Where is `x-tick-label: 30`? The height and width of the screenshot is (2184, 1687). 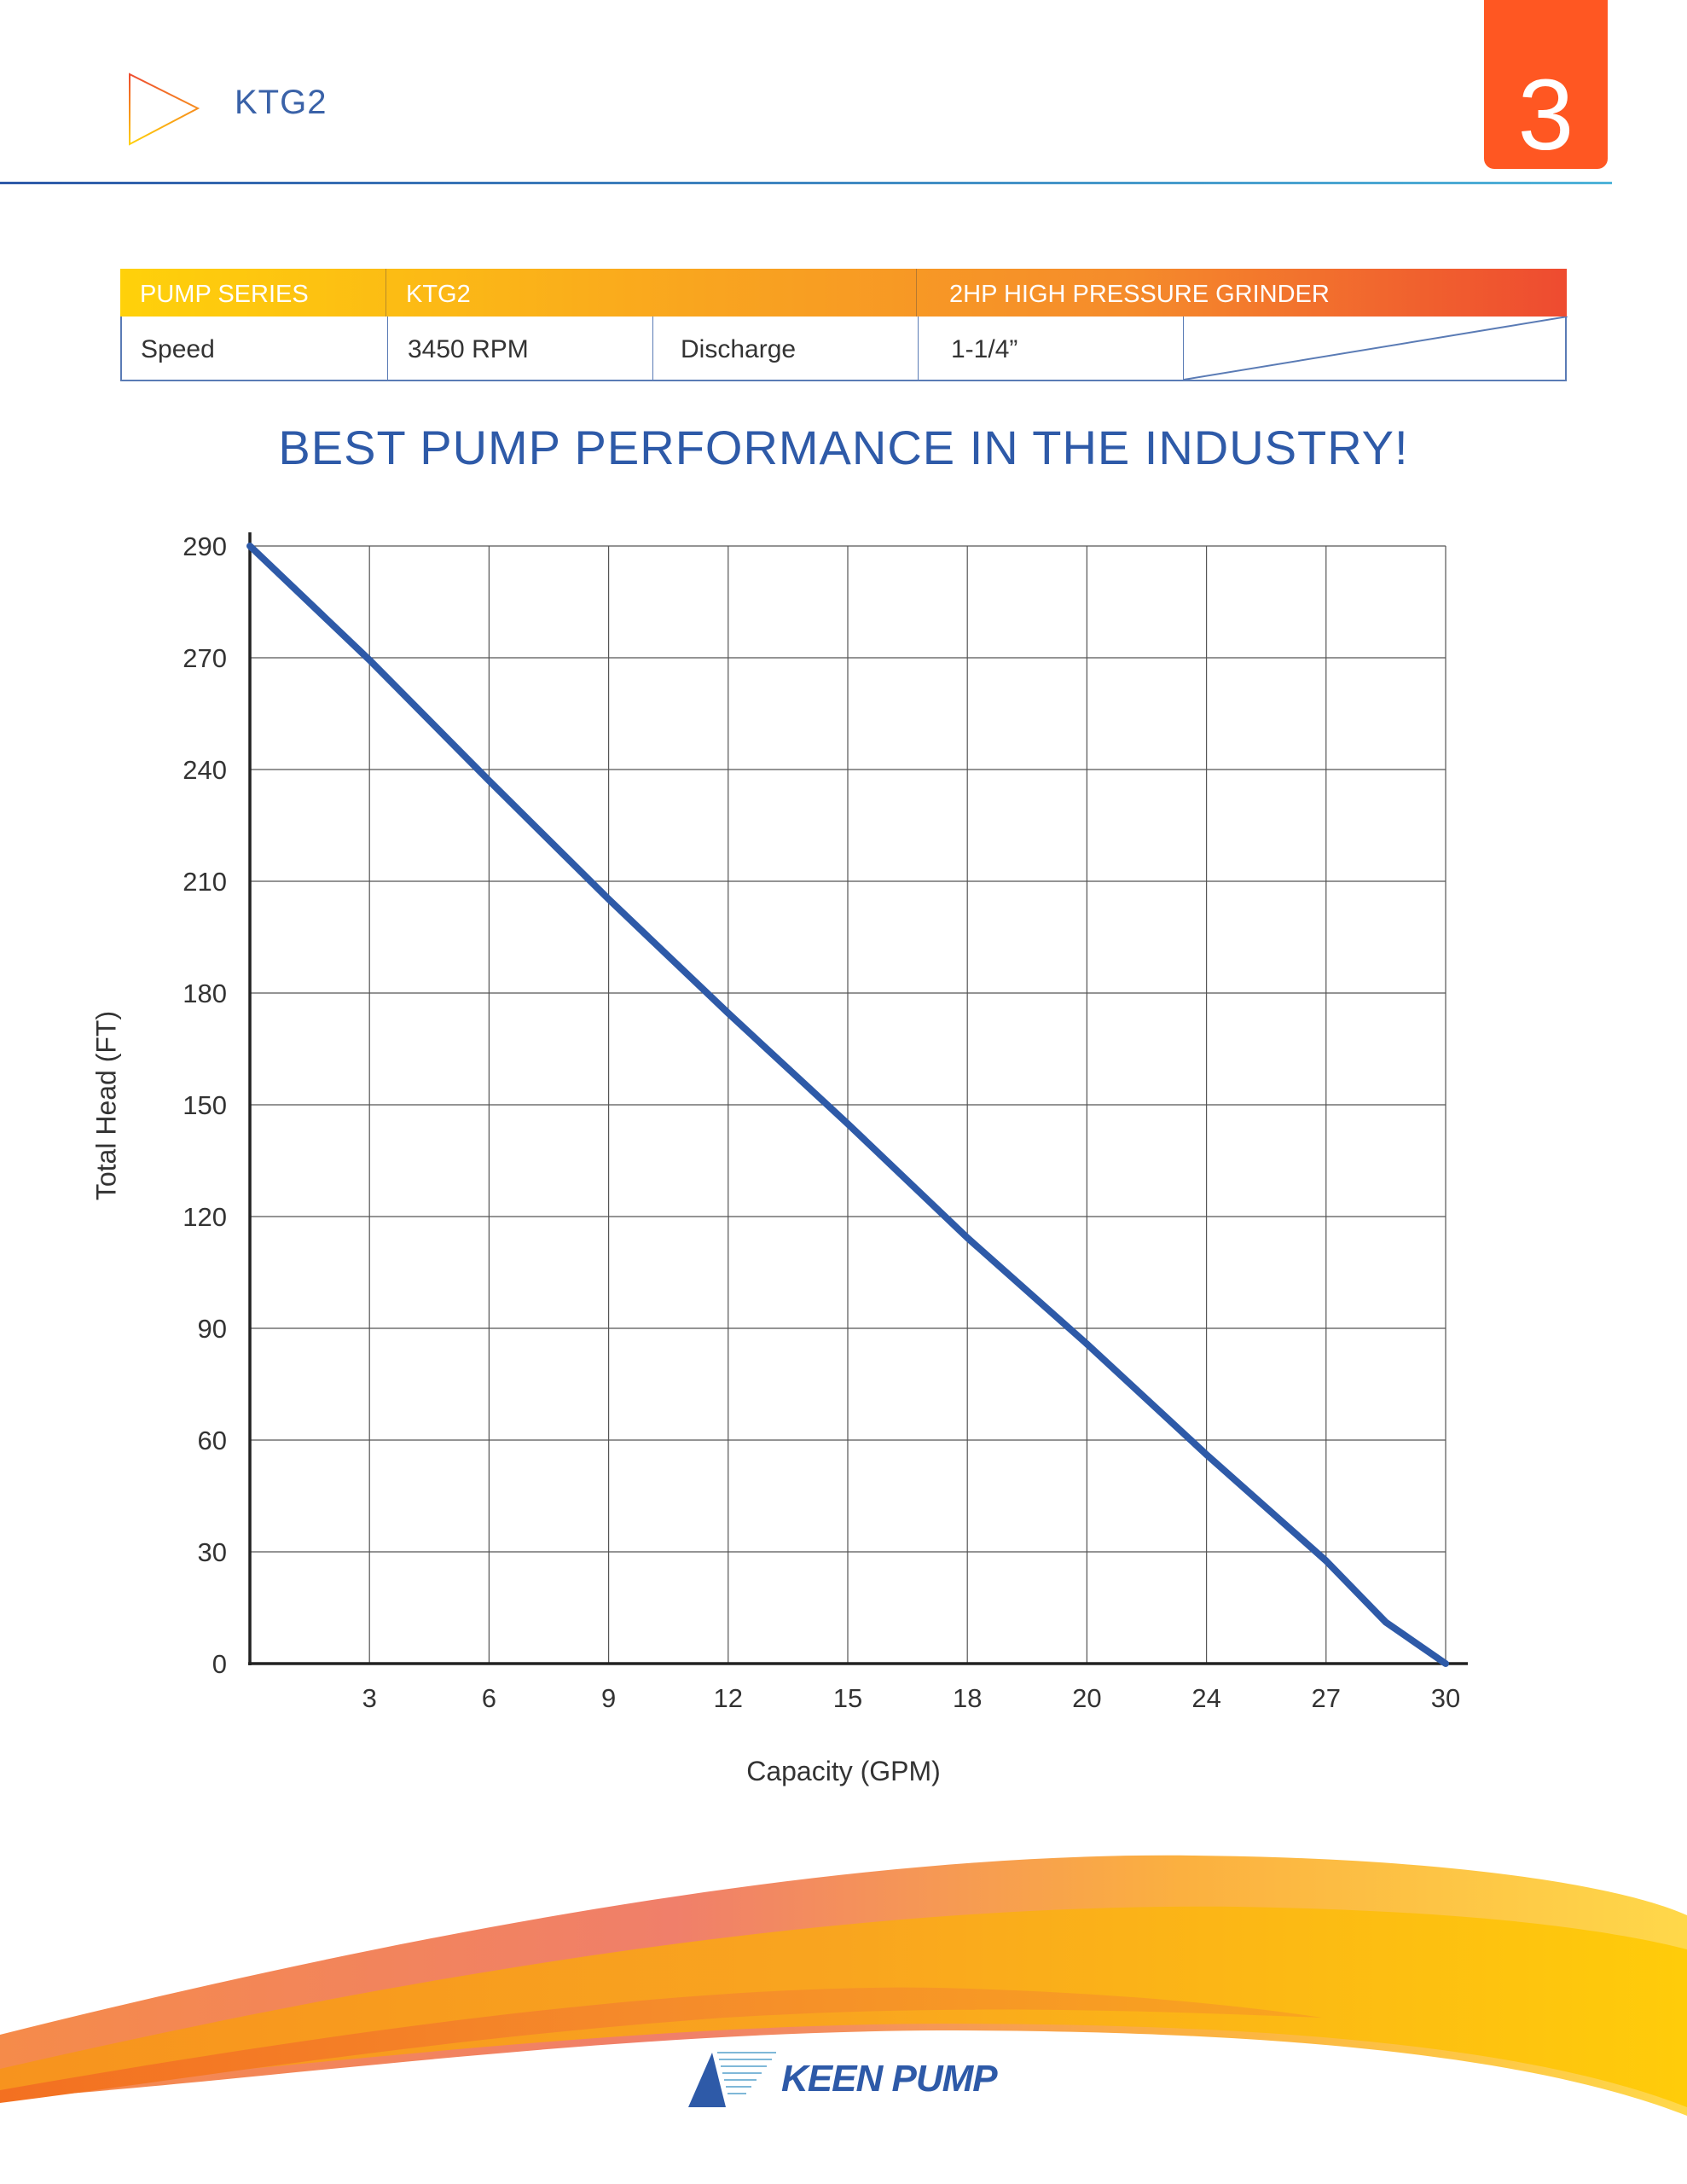
x-tick-label: 30 is located at coordinates (1445, 1698).